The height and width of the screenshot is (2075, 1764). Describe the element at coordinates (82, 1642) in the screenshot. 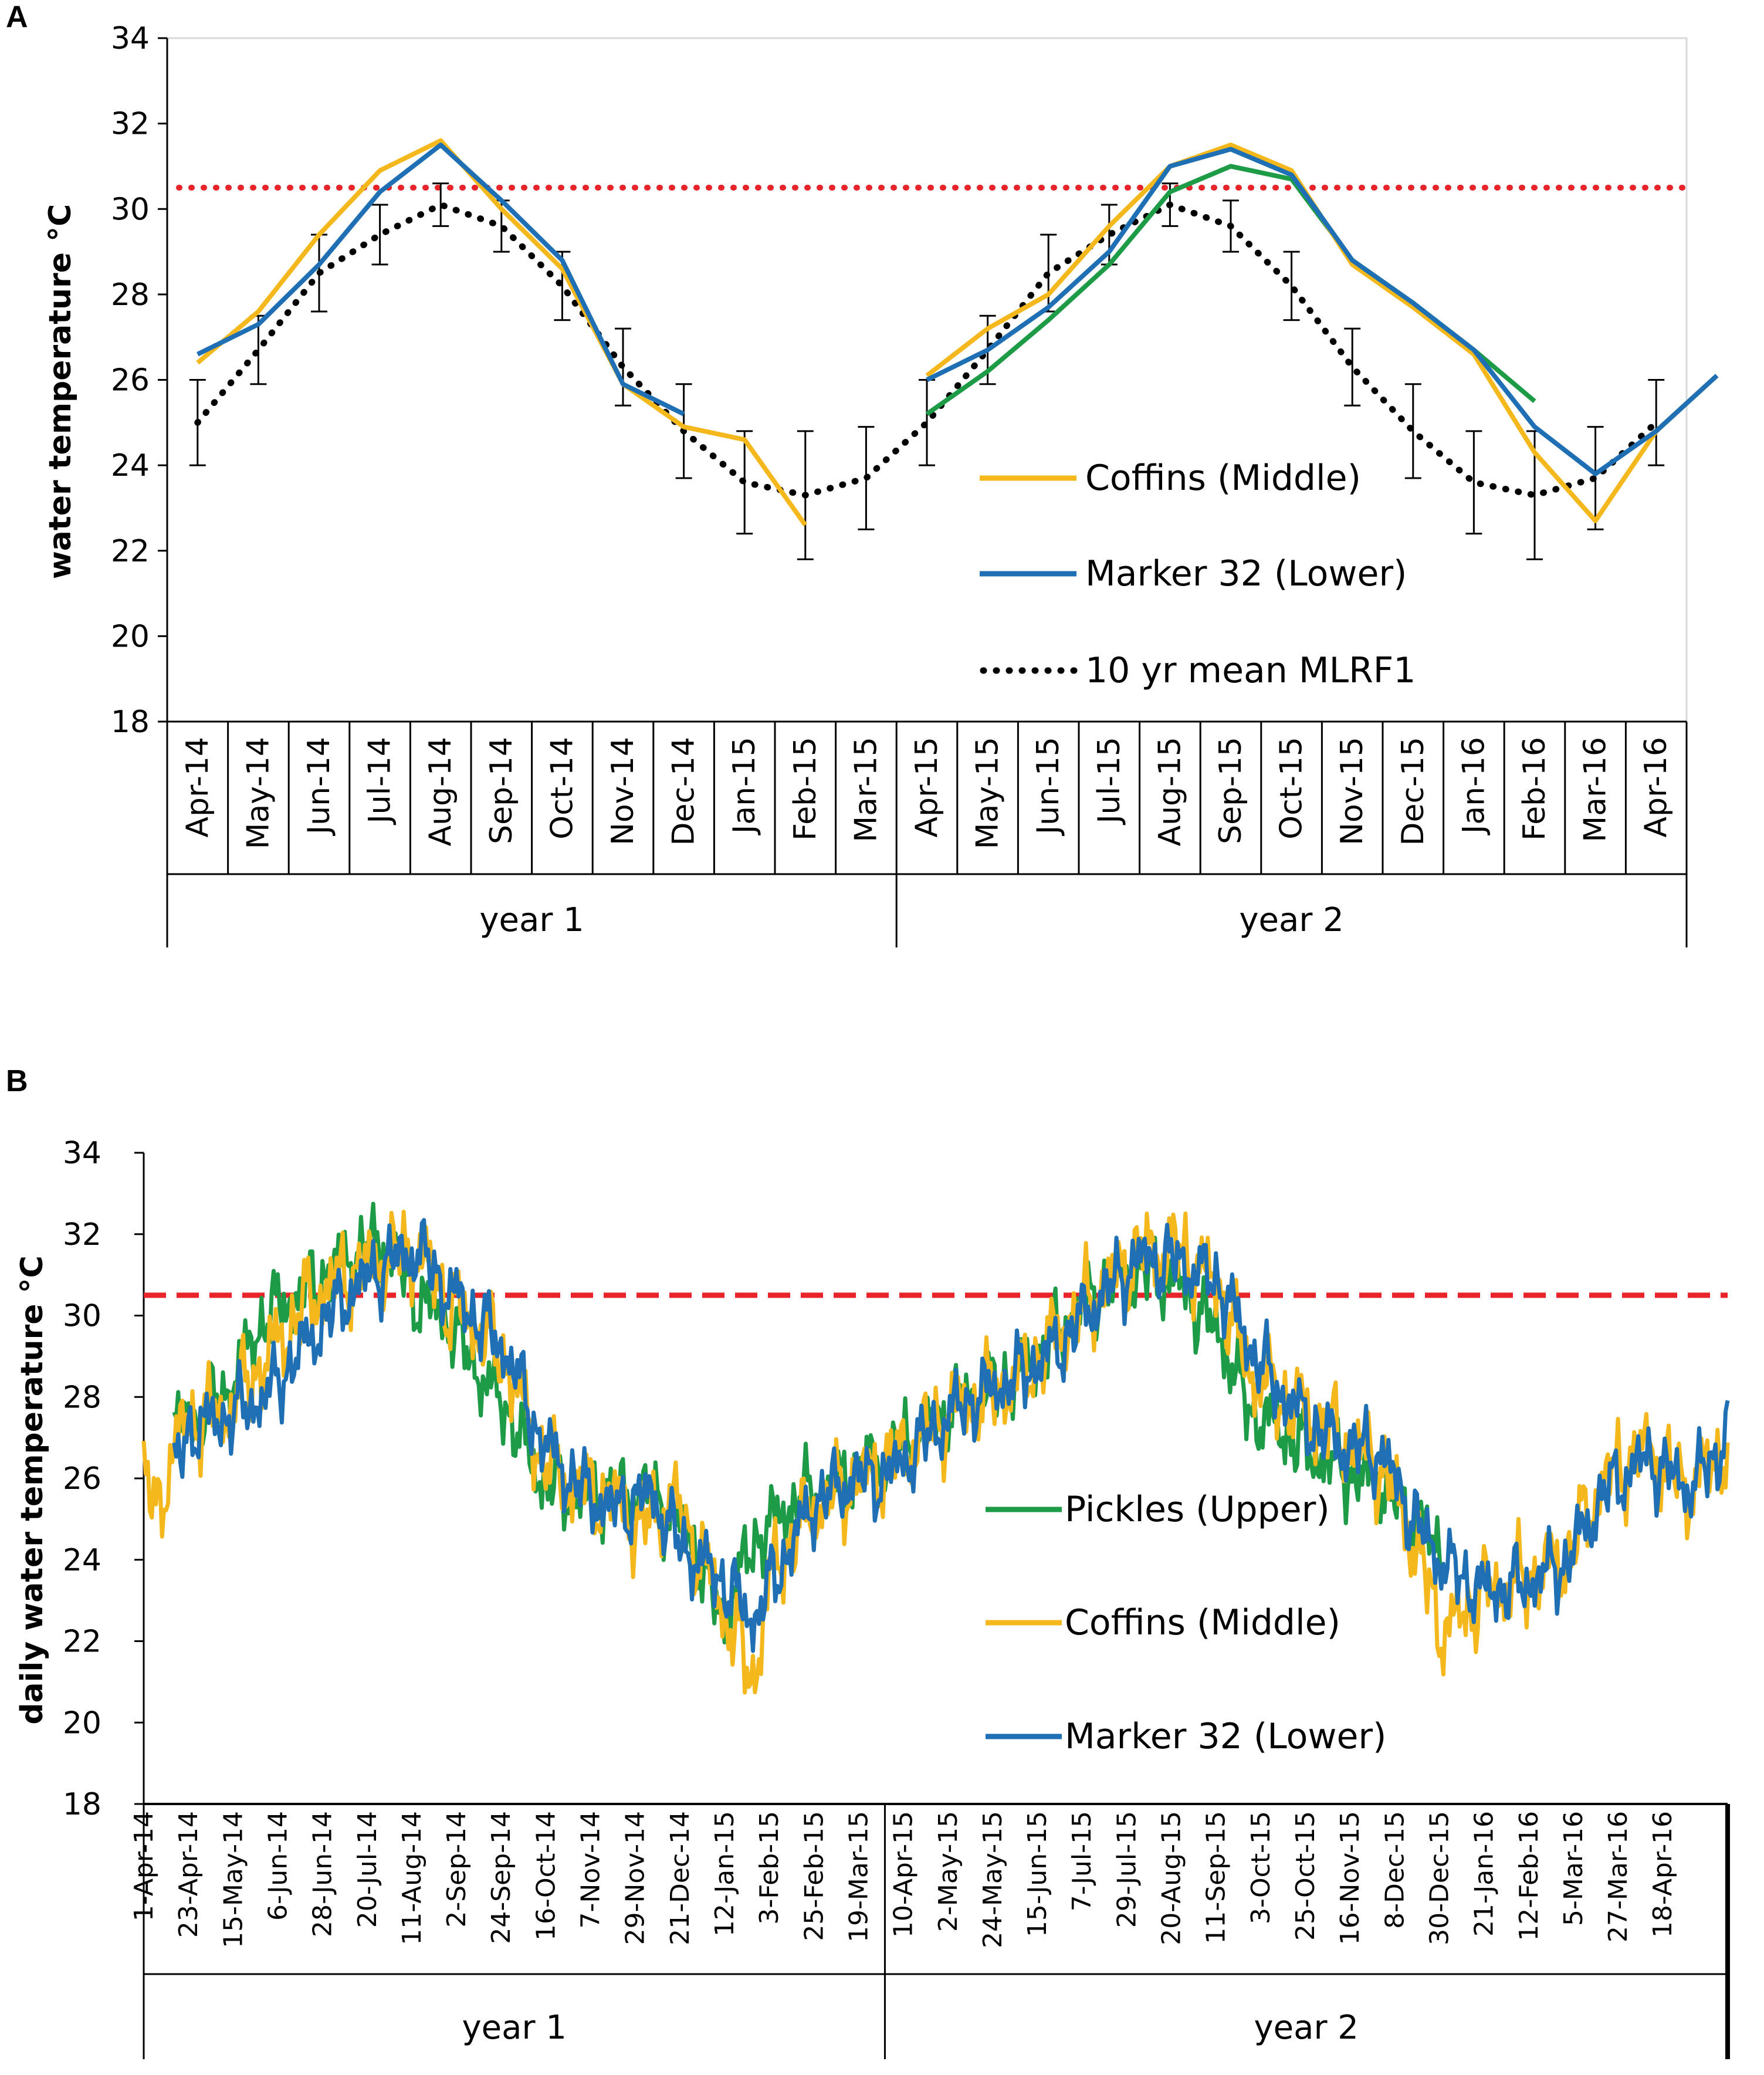

I see `panel-b-y-tick-label: 22` at that location.